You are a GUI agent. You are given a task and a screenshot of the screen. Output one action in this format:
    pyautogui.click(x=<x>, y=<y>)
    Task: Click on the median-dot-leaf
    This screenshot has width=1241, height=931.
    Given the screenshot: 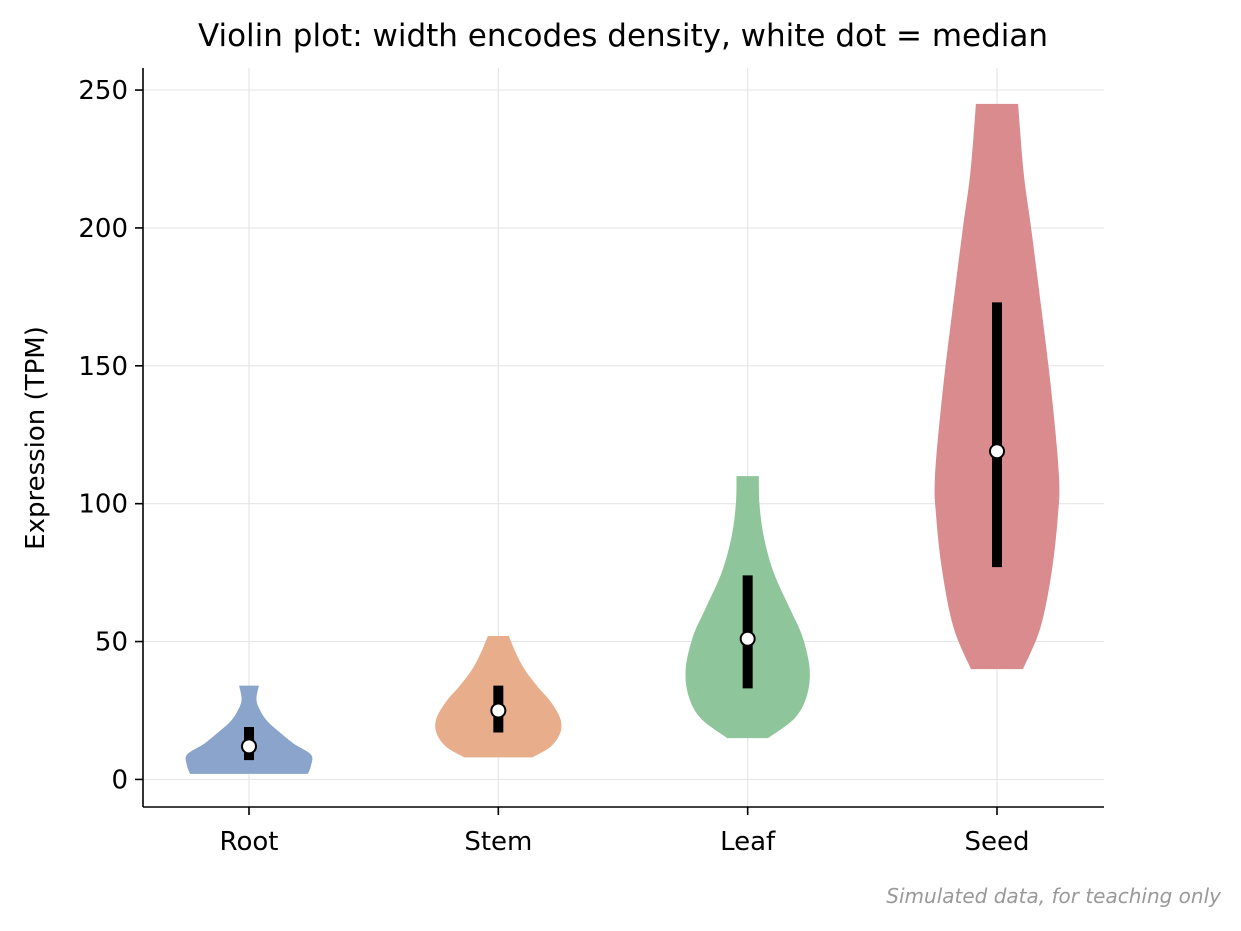 What is the action you would take?
    pyautogui.click(x=747, y=638)
    